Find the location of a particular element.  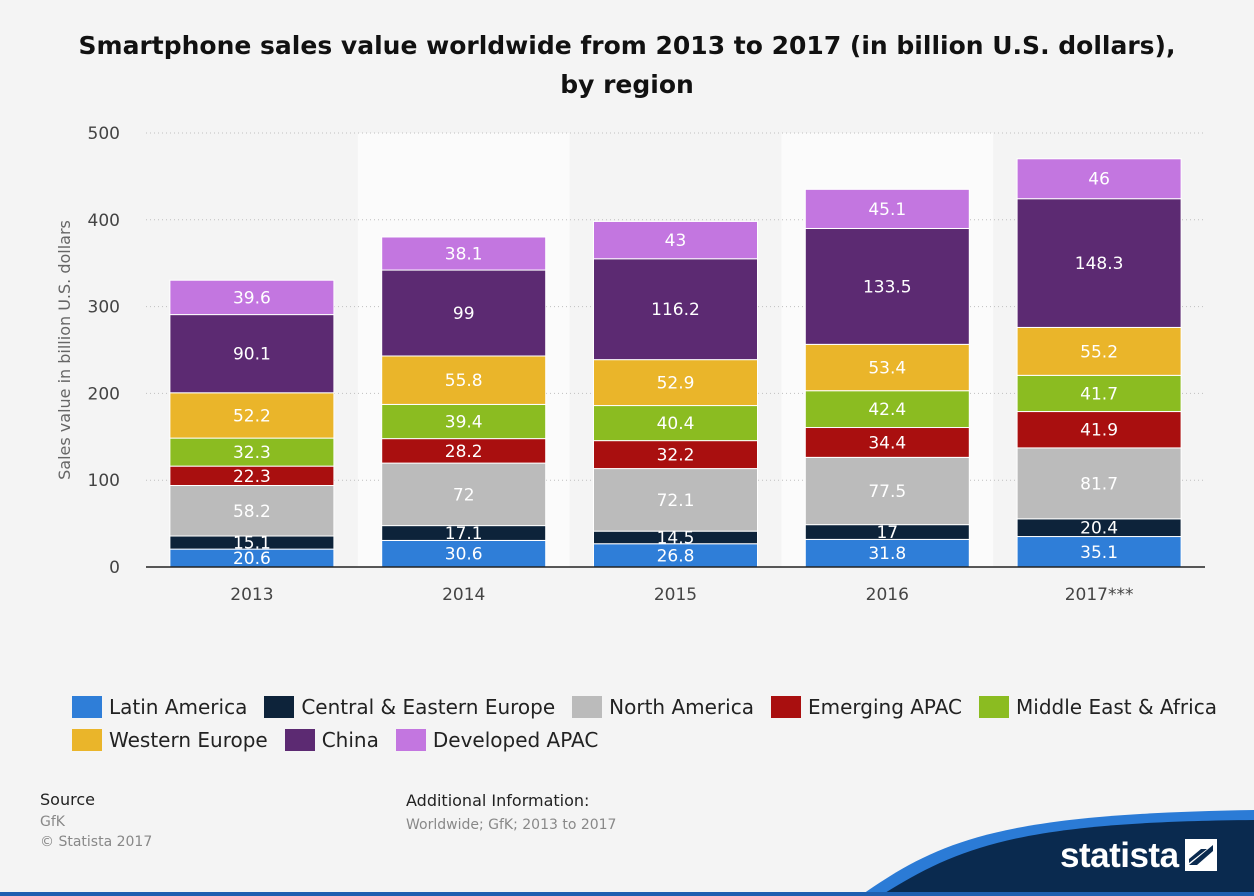

source-name: GfK is located at coordinates (52, 822).